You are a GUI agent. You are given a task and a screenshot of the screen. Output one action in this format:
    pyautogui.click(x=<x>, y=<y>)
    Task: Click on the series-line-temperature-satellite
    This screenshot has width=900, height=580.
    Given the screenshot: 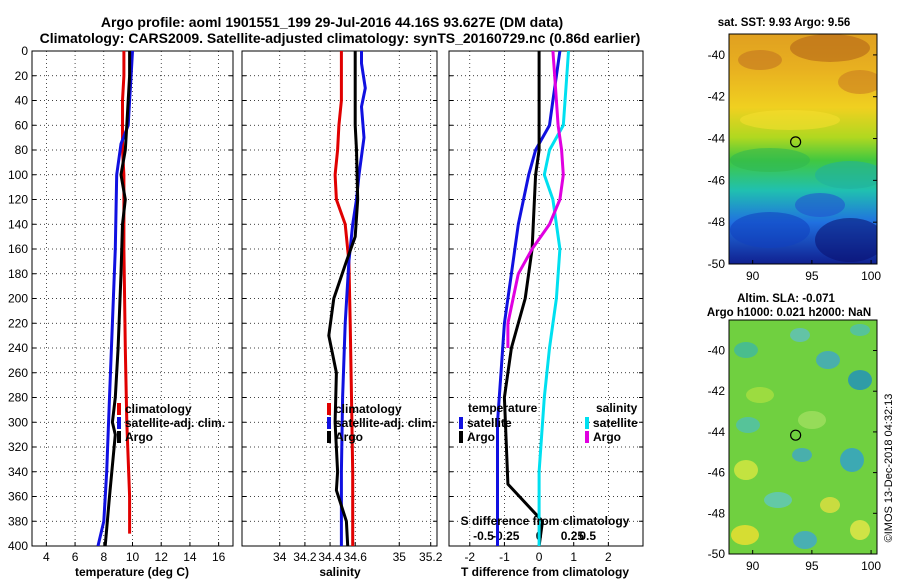 What is the action you would take?
    pyautogui.click(x=529, y=298)
    